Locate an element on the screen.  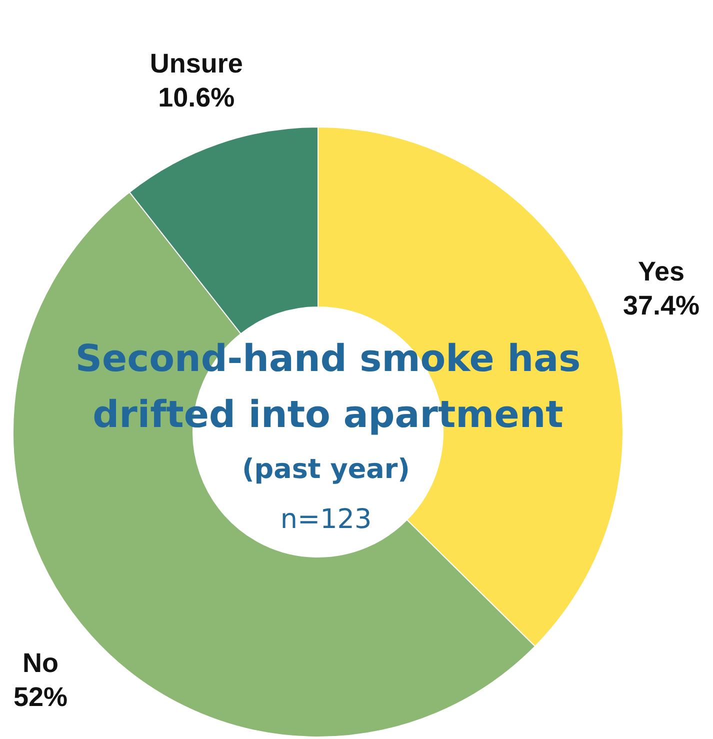
data-label: 52% is located at coordinates (40, 697).